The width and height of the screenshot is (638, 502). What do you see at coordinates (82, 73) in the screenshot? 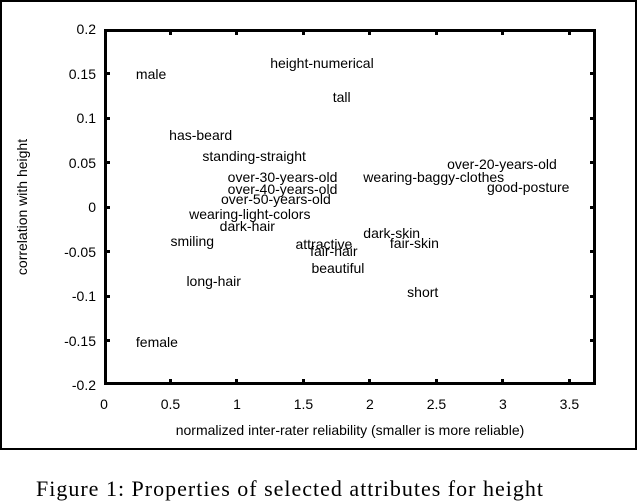
I see `y-tick-label: 0.15` at bounding box center [82, 73].